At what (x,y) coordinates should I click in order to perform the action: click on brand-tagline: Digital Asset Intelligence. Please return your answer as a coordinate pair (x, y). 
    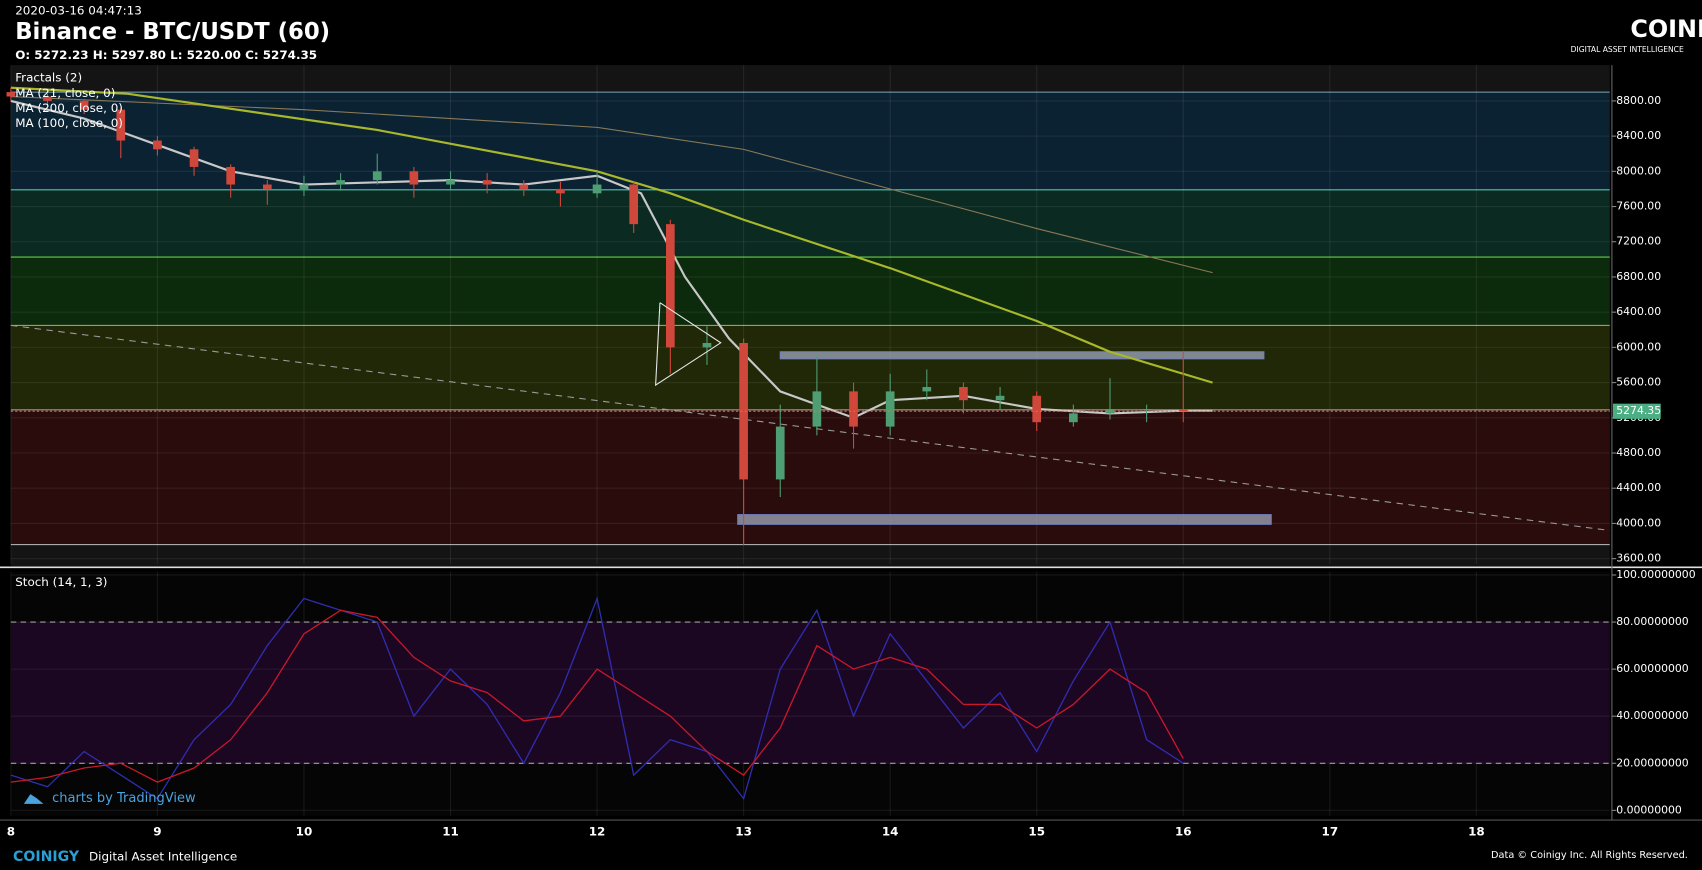
    Looking at the image, I should click on (163, 856).